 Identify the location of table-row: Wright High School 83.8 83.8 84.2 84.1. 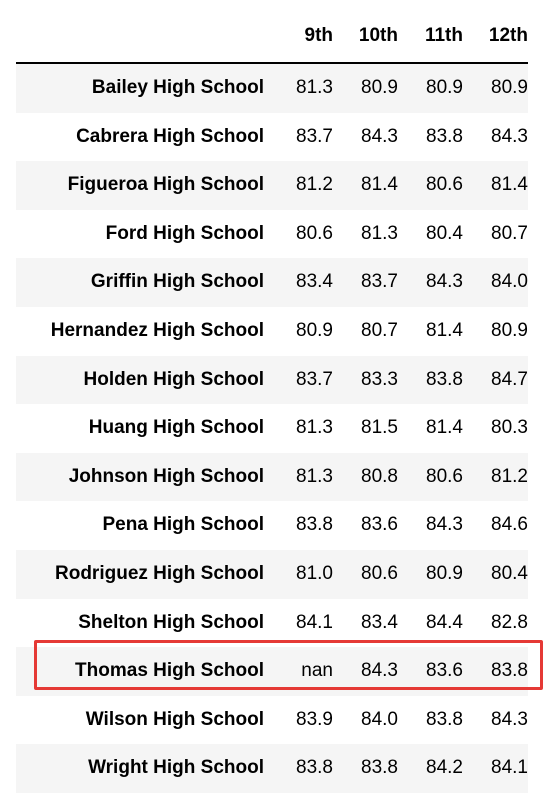
(272, 768).